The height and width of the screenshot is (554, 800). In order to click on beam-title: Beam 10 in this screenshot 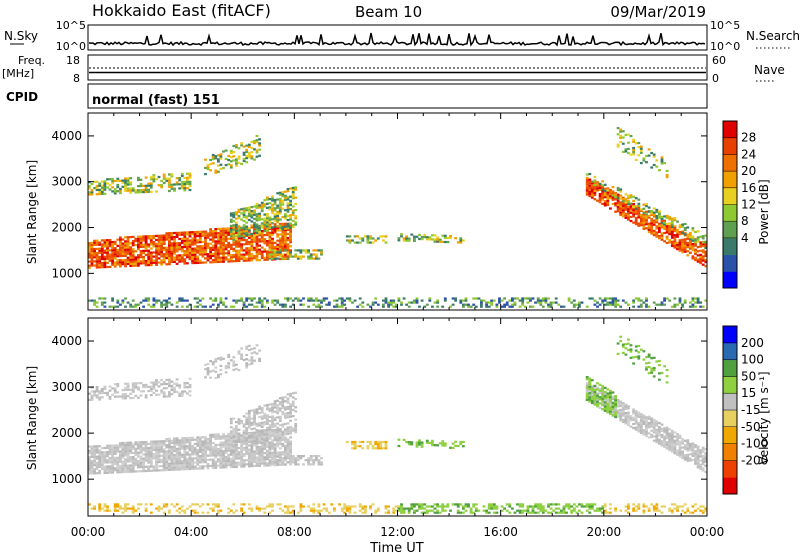, I will do `click(388, 12)`.